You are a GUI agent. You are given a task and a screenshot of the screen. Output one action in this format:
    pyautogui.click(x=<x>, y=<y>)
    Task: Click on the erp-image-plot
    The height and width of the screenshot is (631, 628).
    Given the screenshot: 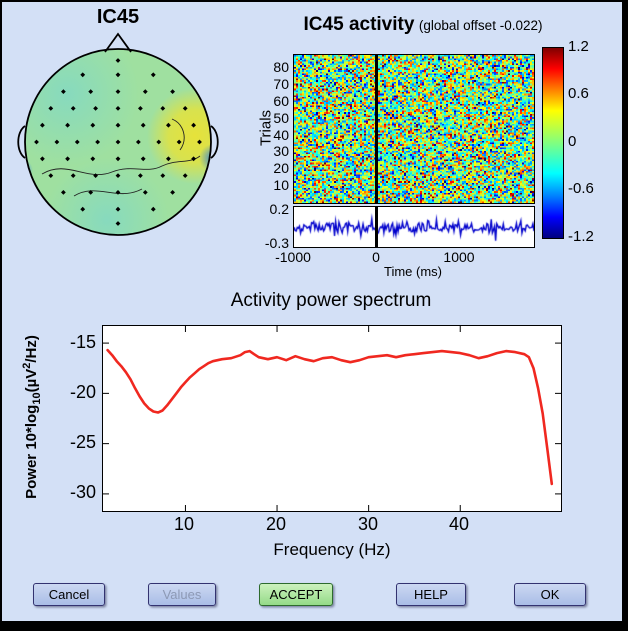 What is the action you would take?
    pyautogui.click(x=414, y=129)
    